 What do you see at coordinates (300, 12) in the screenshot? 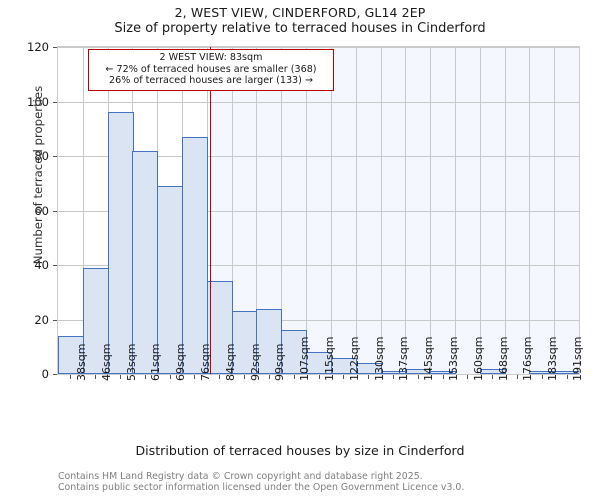
I see `chart-title: 2, WEST VIEW, CINDERFORD, GL14 2EP` at bounding box center [300, 12].